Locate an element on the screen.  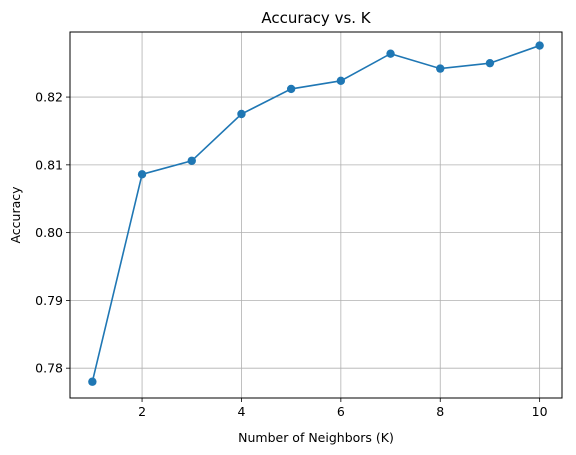
x-axis-label: Number of Neighbors (K) is located at coordinates (316, 437).